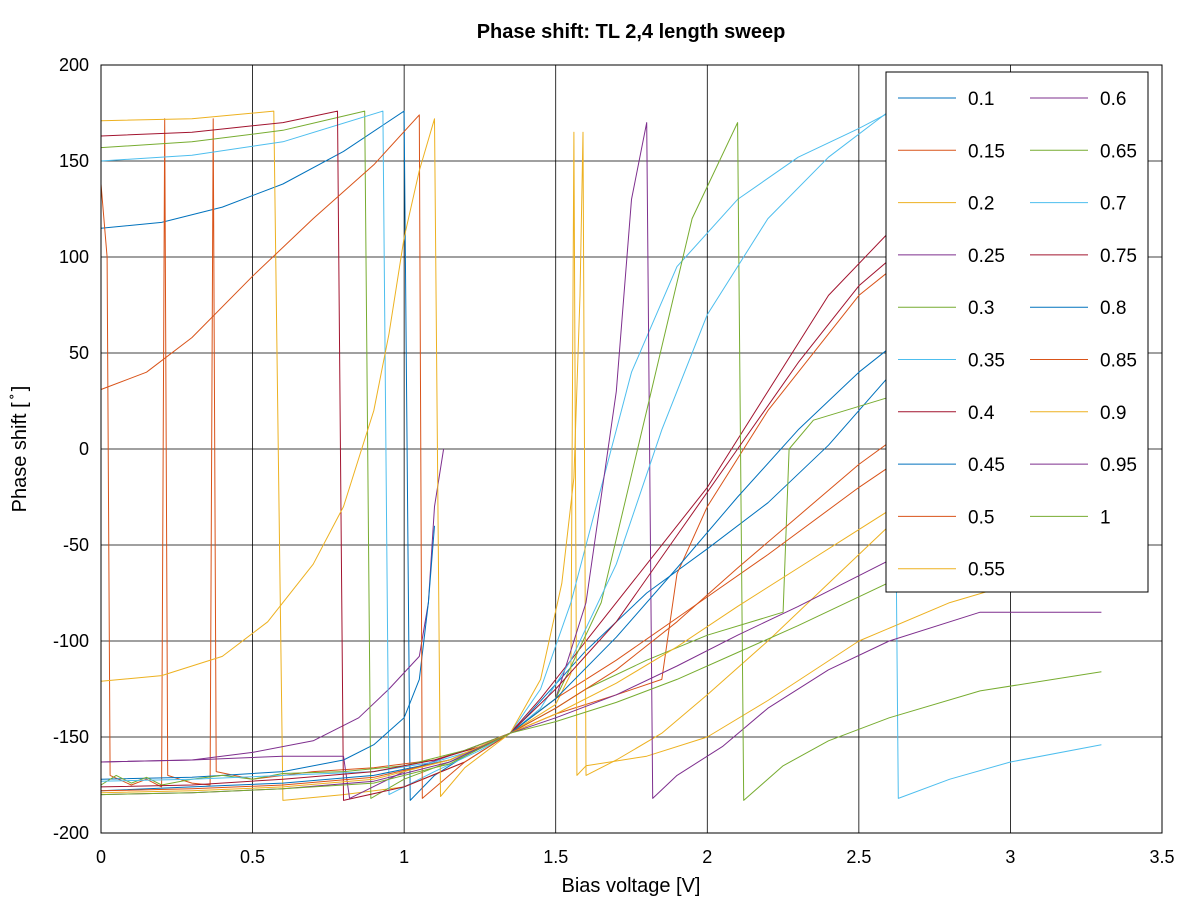 Image resolution: width=1200 pixels, height=900 pixels. Describe the element at coordinates (74, 161) in the screenshot. I see `y-tick-label: 150` at that location.